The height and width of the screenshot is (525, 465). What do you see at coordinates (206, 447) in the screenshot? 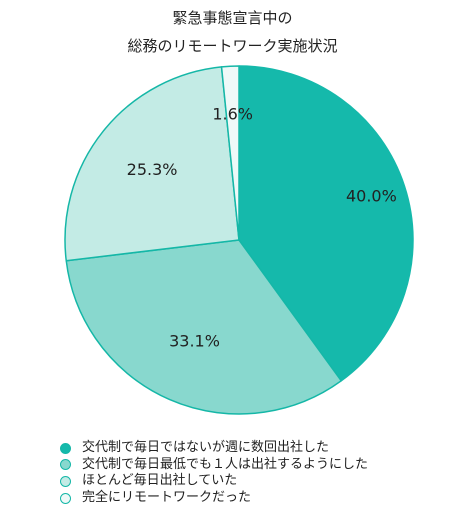
I see `legend-label-1: 交代制で毎日ではないが週に数回出社した` at bounding box center [206, 447].